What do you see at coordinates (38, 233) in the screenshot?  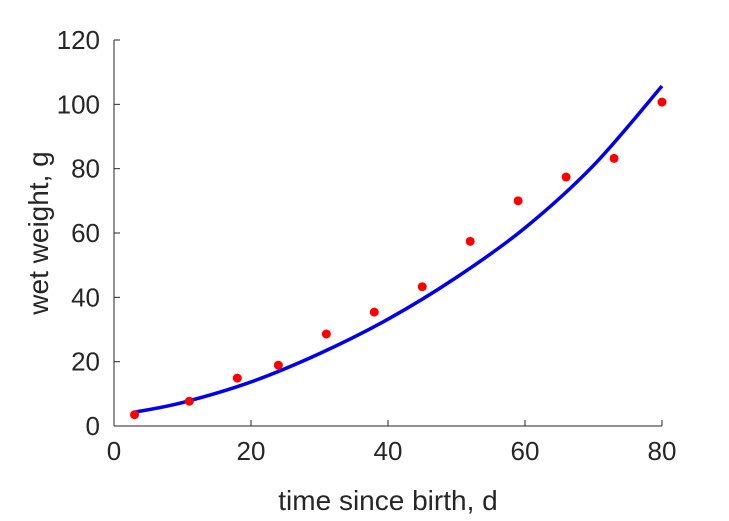 I see `y-axis-label: wet weight, g` at bounding box center [38, 233].